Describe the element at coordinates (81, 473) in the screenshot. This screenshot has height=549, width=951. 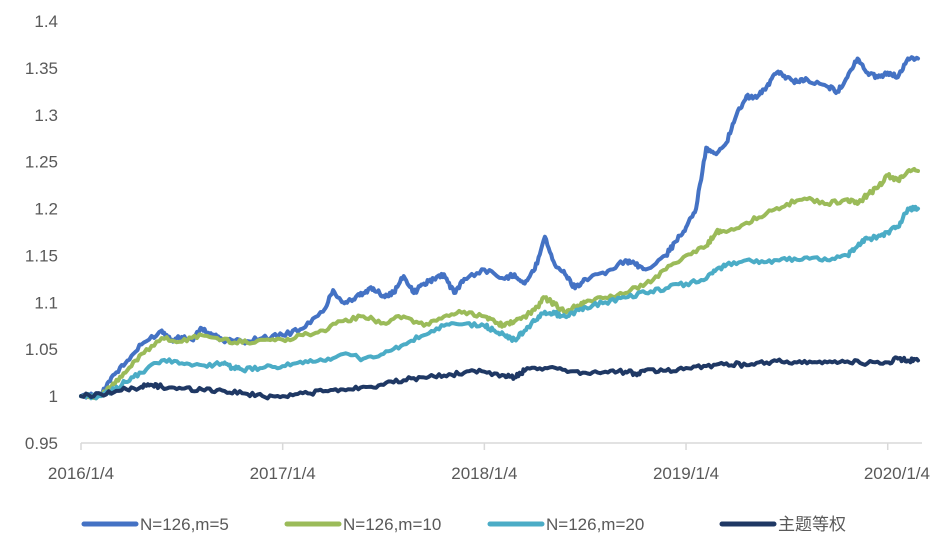
I see `x-tick-label: 2016/1/4` at that location.